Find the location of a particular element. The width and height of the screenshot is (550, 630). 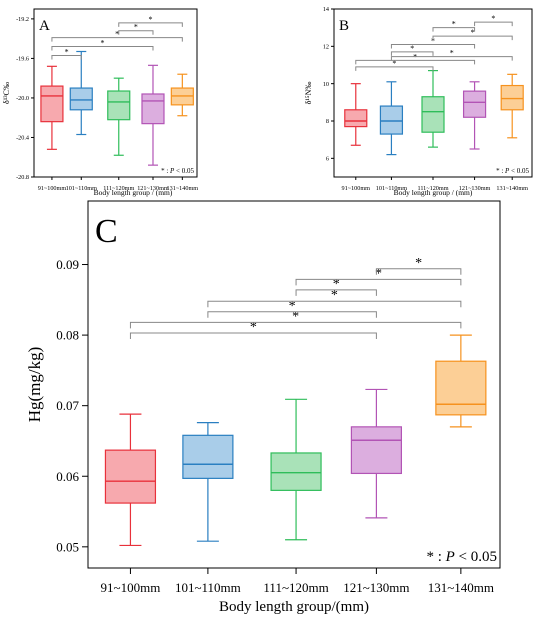

y-tick-label: 10 is located at coordinates (326, 84).